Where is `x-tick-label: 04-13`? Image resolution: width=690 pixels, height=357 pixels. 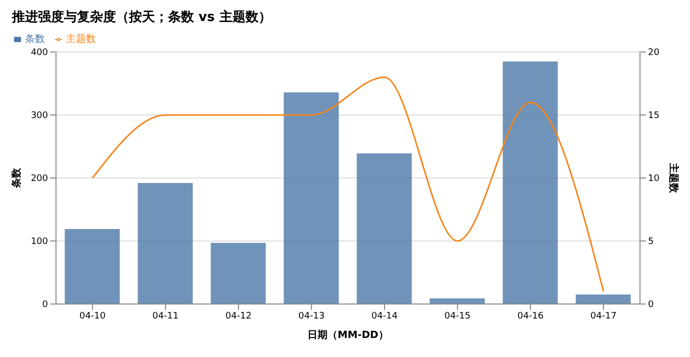 x-tick-label: 04-13 is located at coordinates (311, 316).